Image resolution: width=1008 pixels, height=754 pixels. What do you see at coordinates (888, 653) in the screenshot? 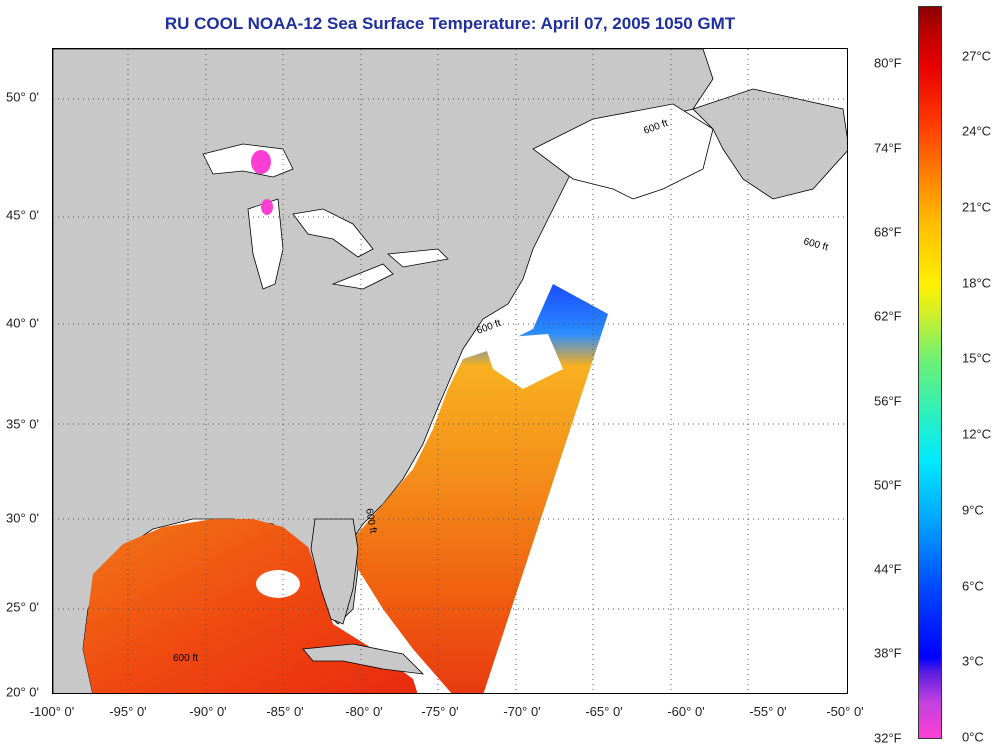
I see `fahrenheit-label: 38°F` at bounding box center [888, 653].